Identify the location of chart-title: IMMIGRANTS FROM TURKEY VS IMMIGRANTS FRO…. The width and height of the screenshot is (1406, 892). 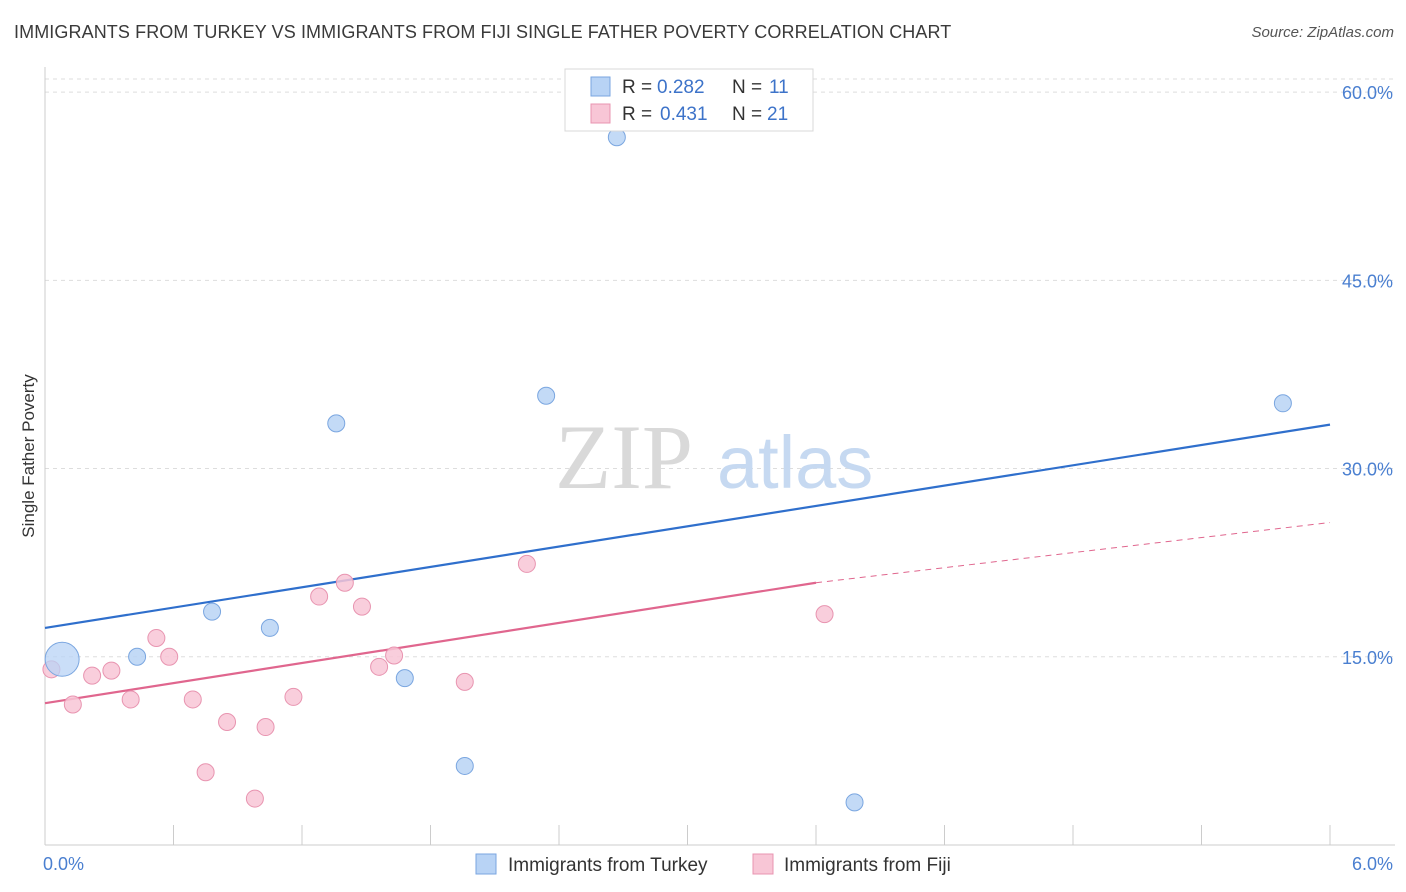
(483, 32).